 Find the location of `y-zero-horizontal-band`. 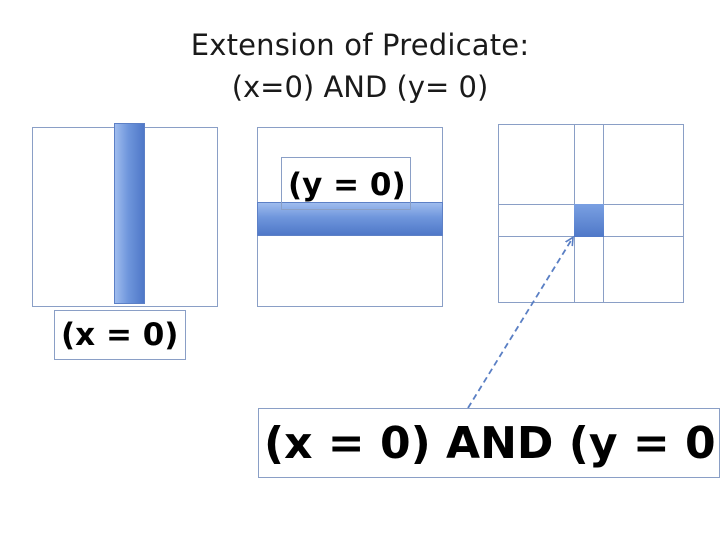

y-zero-horizontal-band is located at coordinates (350, 219).